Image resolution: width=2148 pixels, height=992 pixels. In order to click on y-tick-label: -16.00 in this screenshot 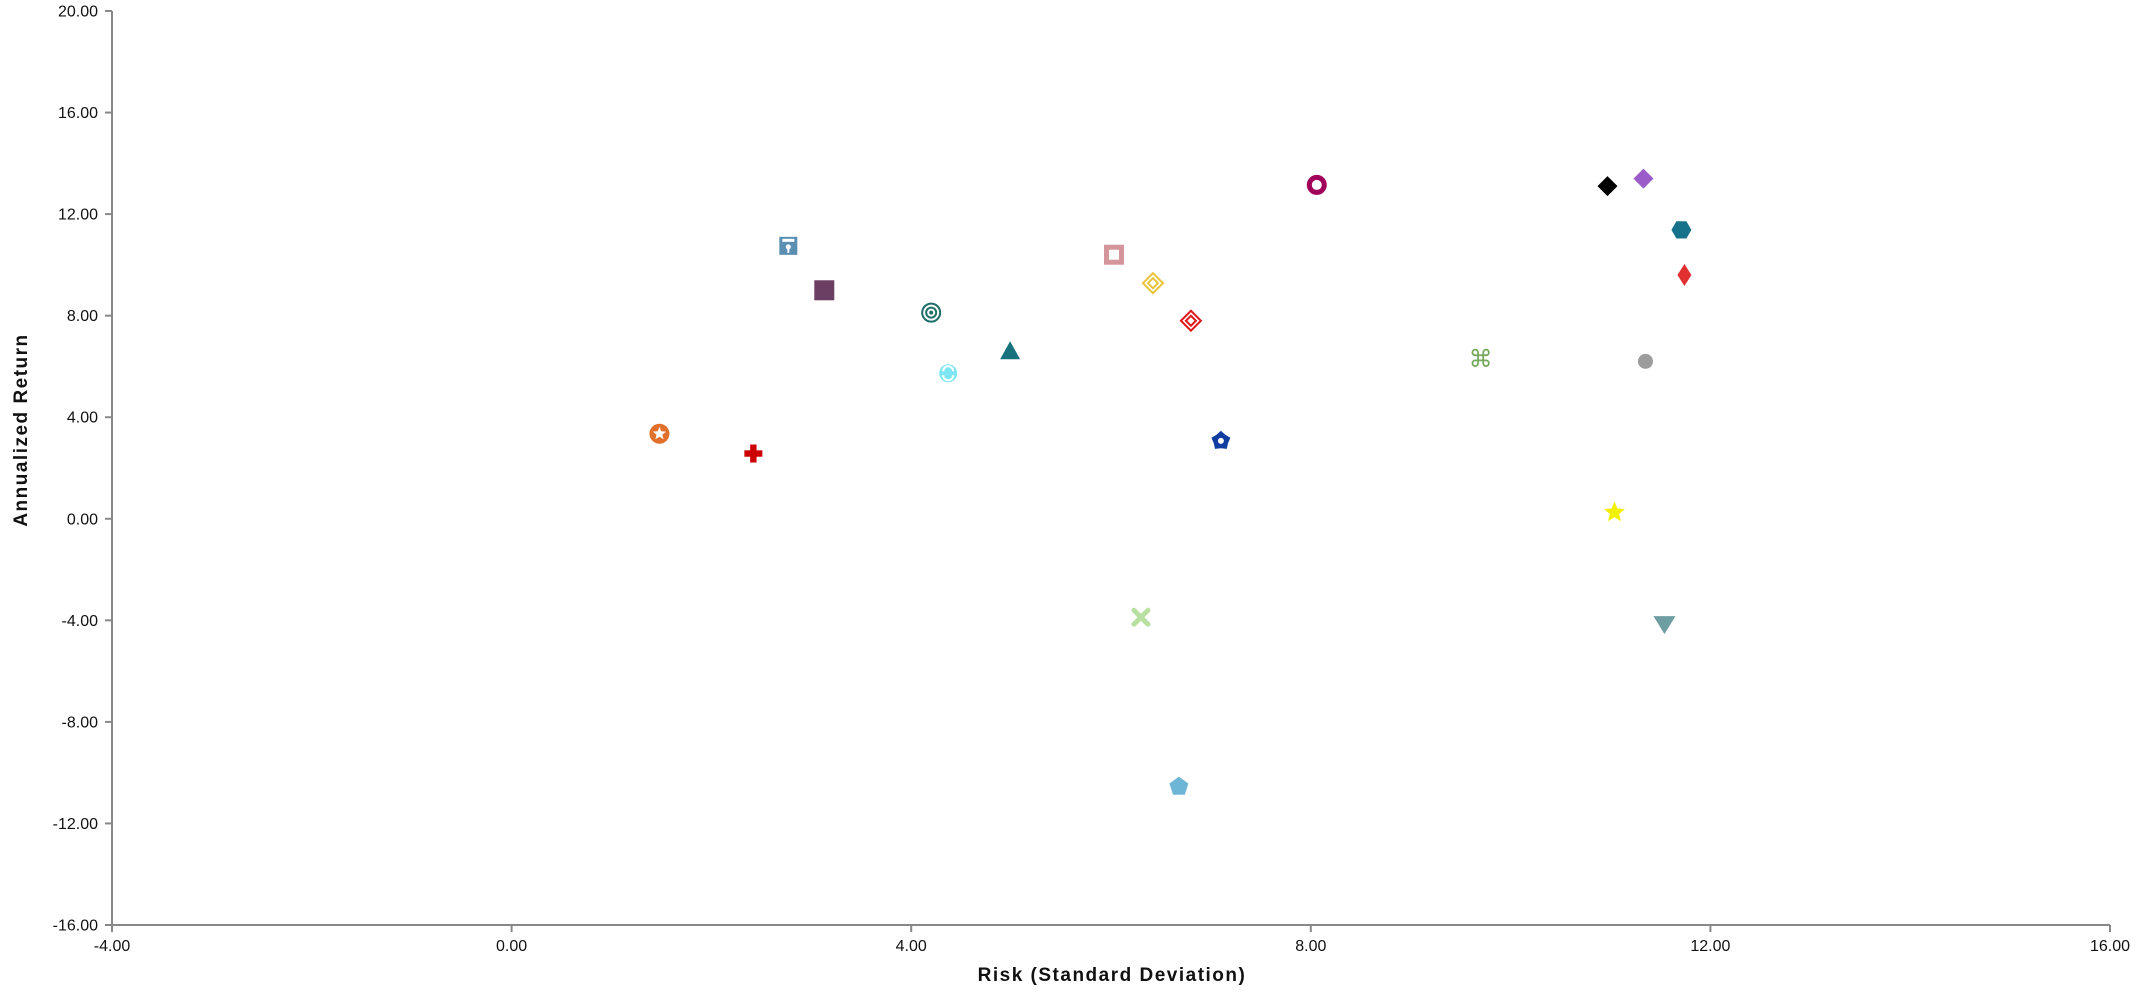, I will do `click(75, 926)`.